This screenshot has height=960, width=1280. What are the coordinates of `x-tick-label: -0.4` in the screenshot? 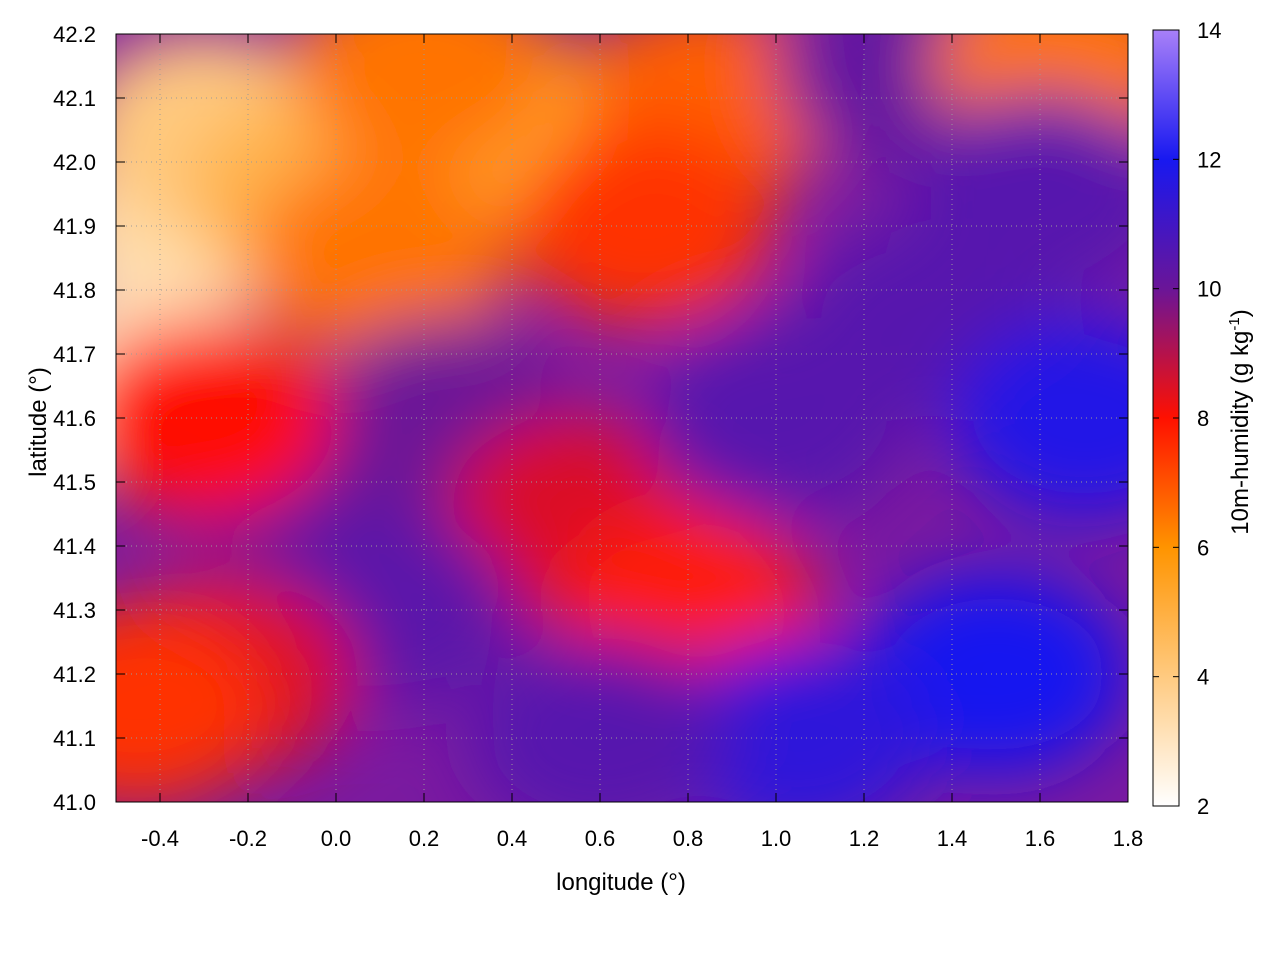 It's located at (160, 838).